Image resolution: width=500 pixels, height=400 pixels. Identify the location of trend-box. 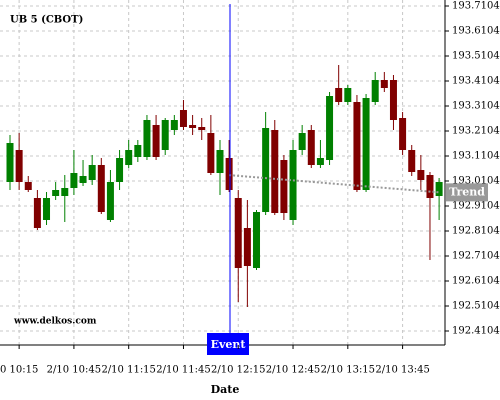
(467, 192).